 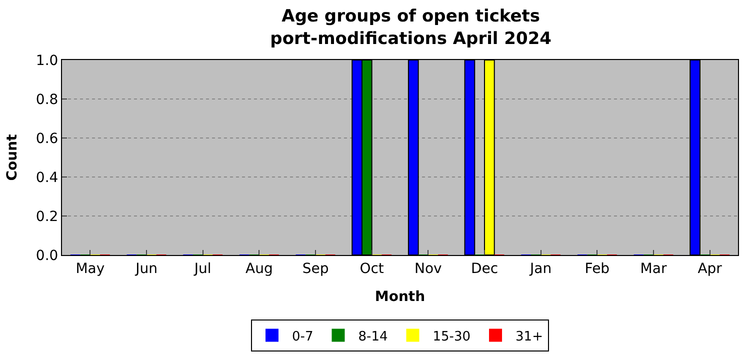 What do you see at coordinates (653, 268) in the screenshot?
I see `x-tick-label: Mar` at bounding box center [653, 268].